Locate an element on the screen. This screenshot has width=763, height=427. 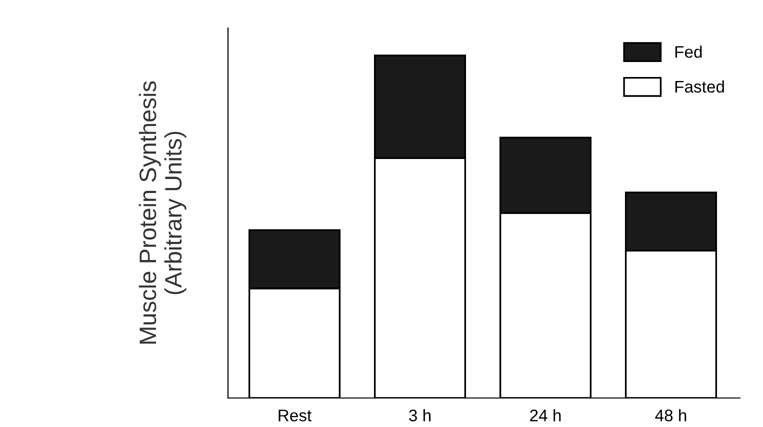
x-tick-label: 3 h is located at coordinates (420, 415).